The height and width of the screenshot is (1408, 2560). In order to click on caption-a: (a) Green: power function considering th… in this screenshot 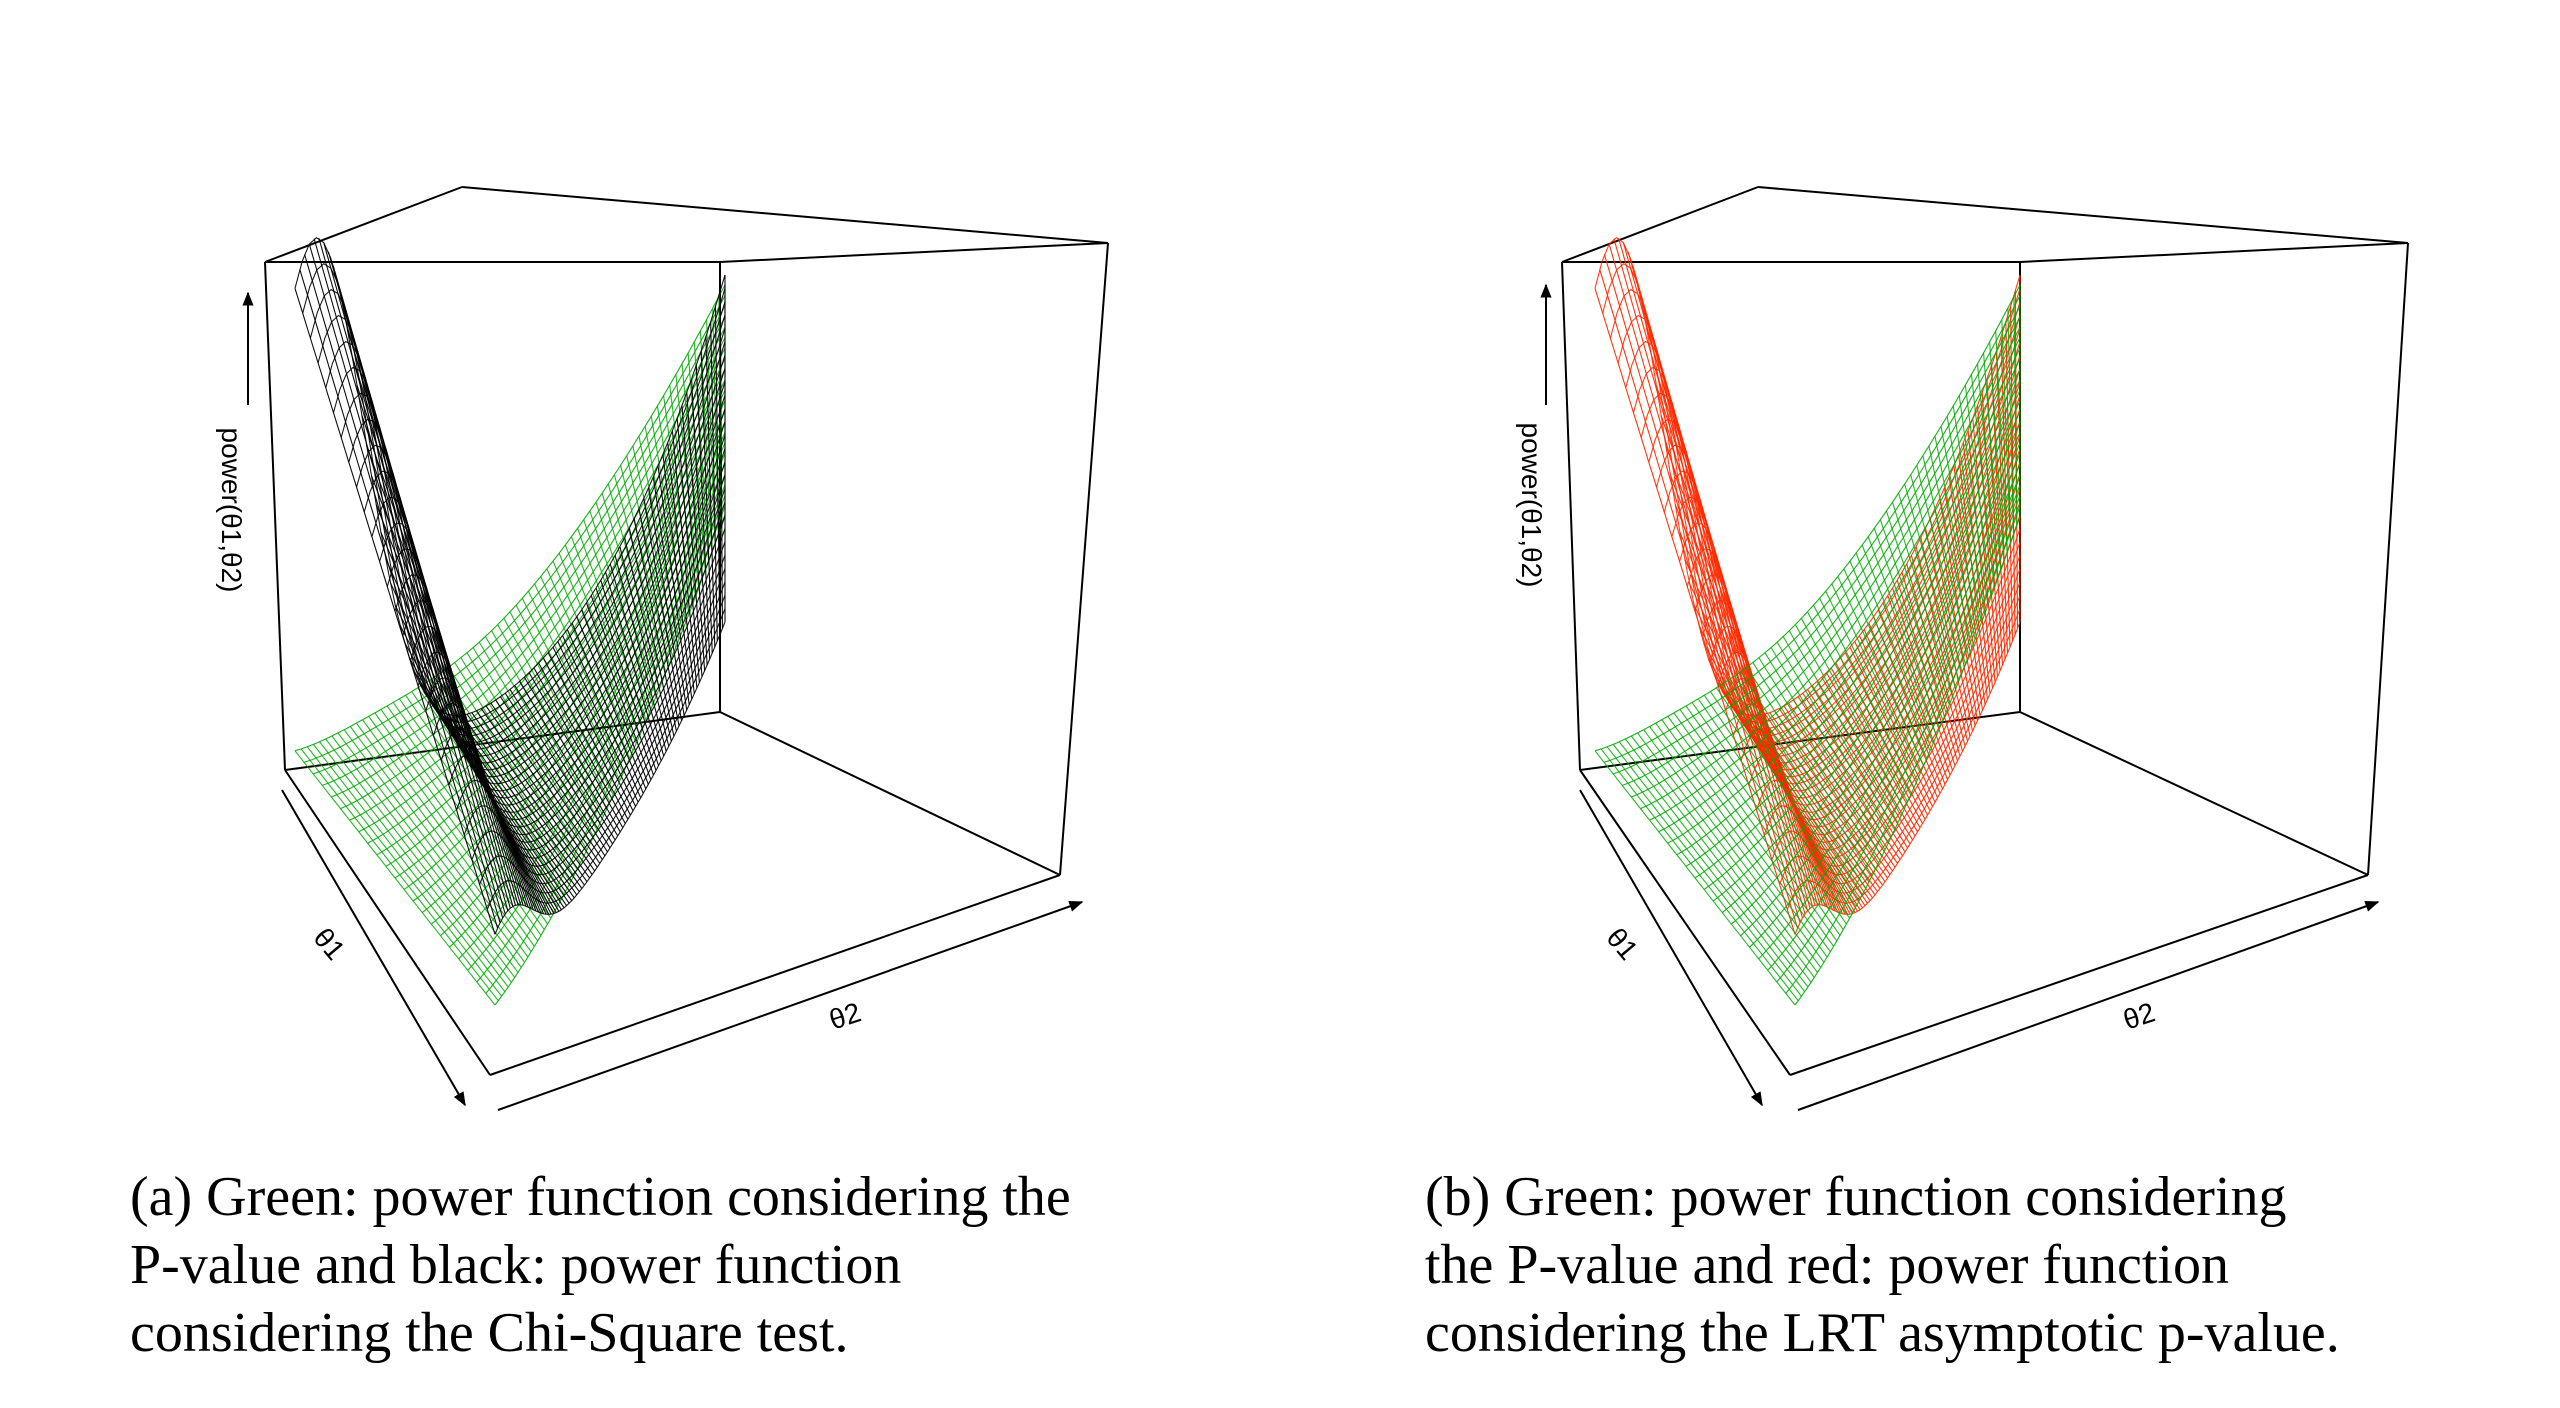, I will do `click(730, 1268)`.